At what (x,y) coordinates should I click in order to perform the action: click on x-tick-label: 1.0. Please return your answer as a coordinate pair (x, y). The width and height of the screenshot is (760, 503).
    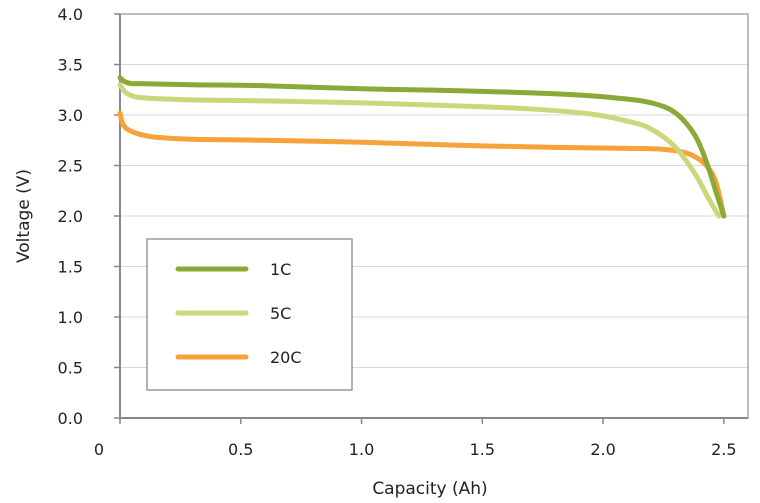
    Looking at the image, I should click on (361, 449).